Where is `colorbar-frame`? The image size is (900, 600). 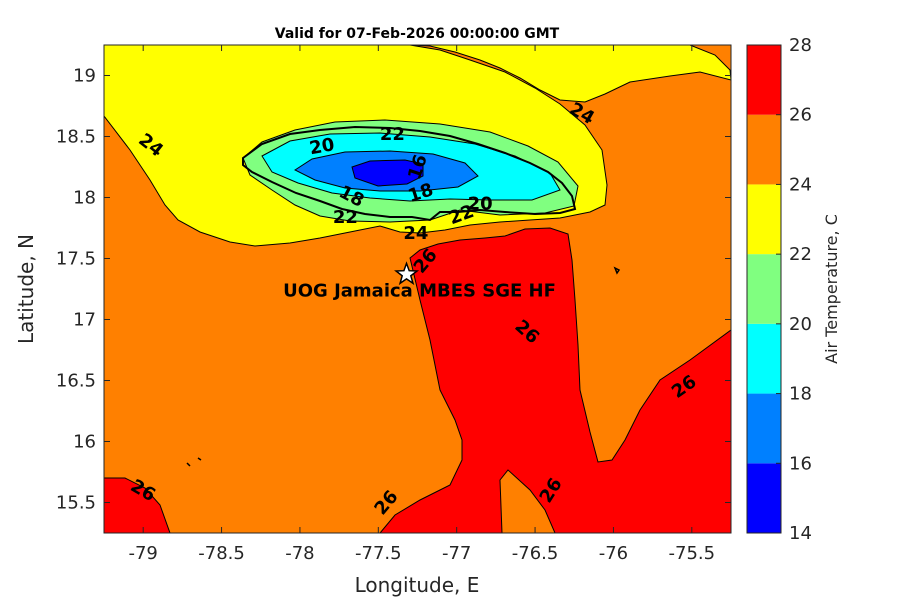 colorbar-frame is located at coordinates (764, 289).